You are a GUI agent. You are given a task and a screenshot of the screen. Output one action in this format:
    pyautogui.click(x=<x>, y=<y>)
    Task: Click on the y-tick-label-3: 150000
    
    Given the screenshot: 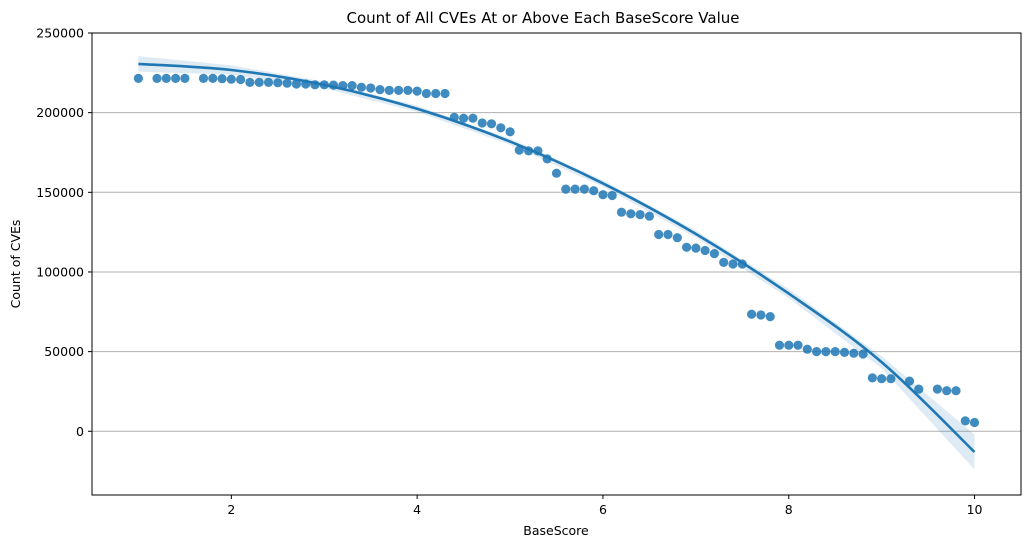 What is the action you would take?
    pyautogui.click(x=60, y=192)
    